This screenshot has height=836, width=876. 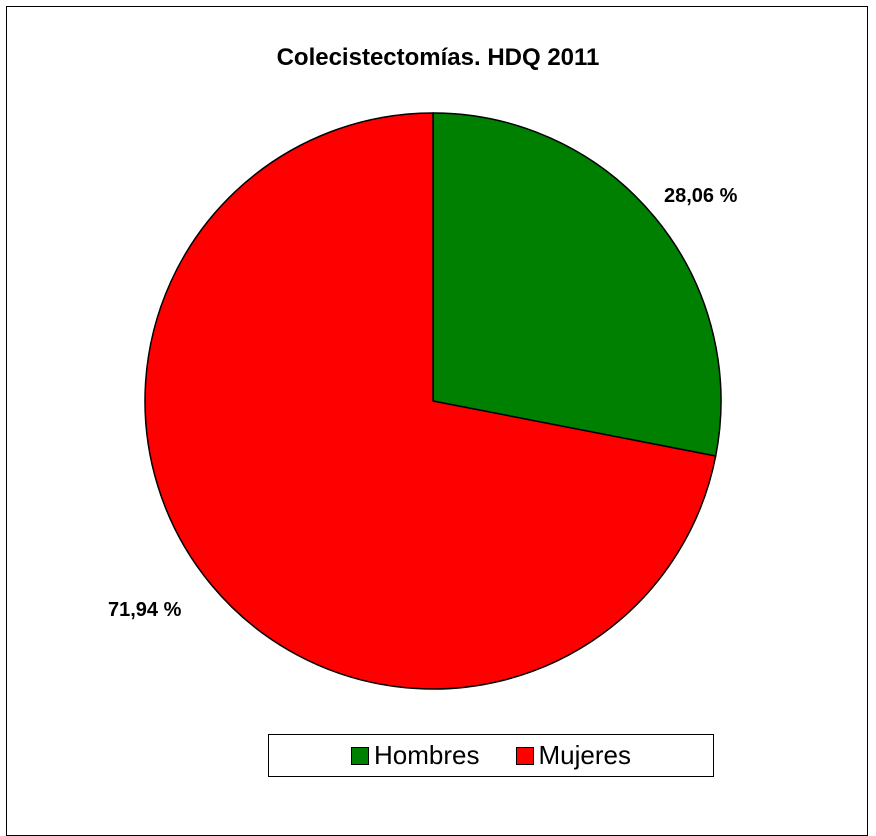 What do you see at coordinates (577, 284) in the screenshot?
I see `pie-slice-hombres` at bounding box center [577, 284].